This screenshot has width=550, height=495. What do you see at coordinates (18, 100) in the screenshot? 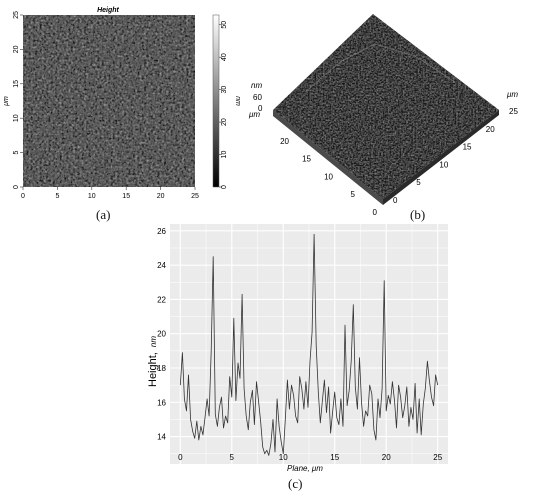
I see `height-map-y-ticks: 0 5 10 15 20 25` at bounding box center [18, 100].